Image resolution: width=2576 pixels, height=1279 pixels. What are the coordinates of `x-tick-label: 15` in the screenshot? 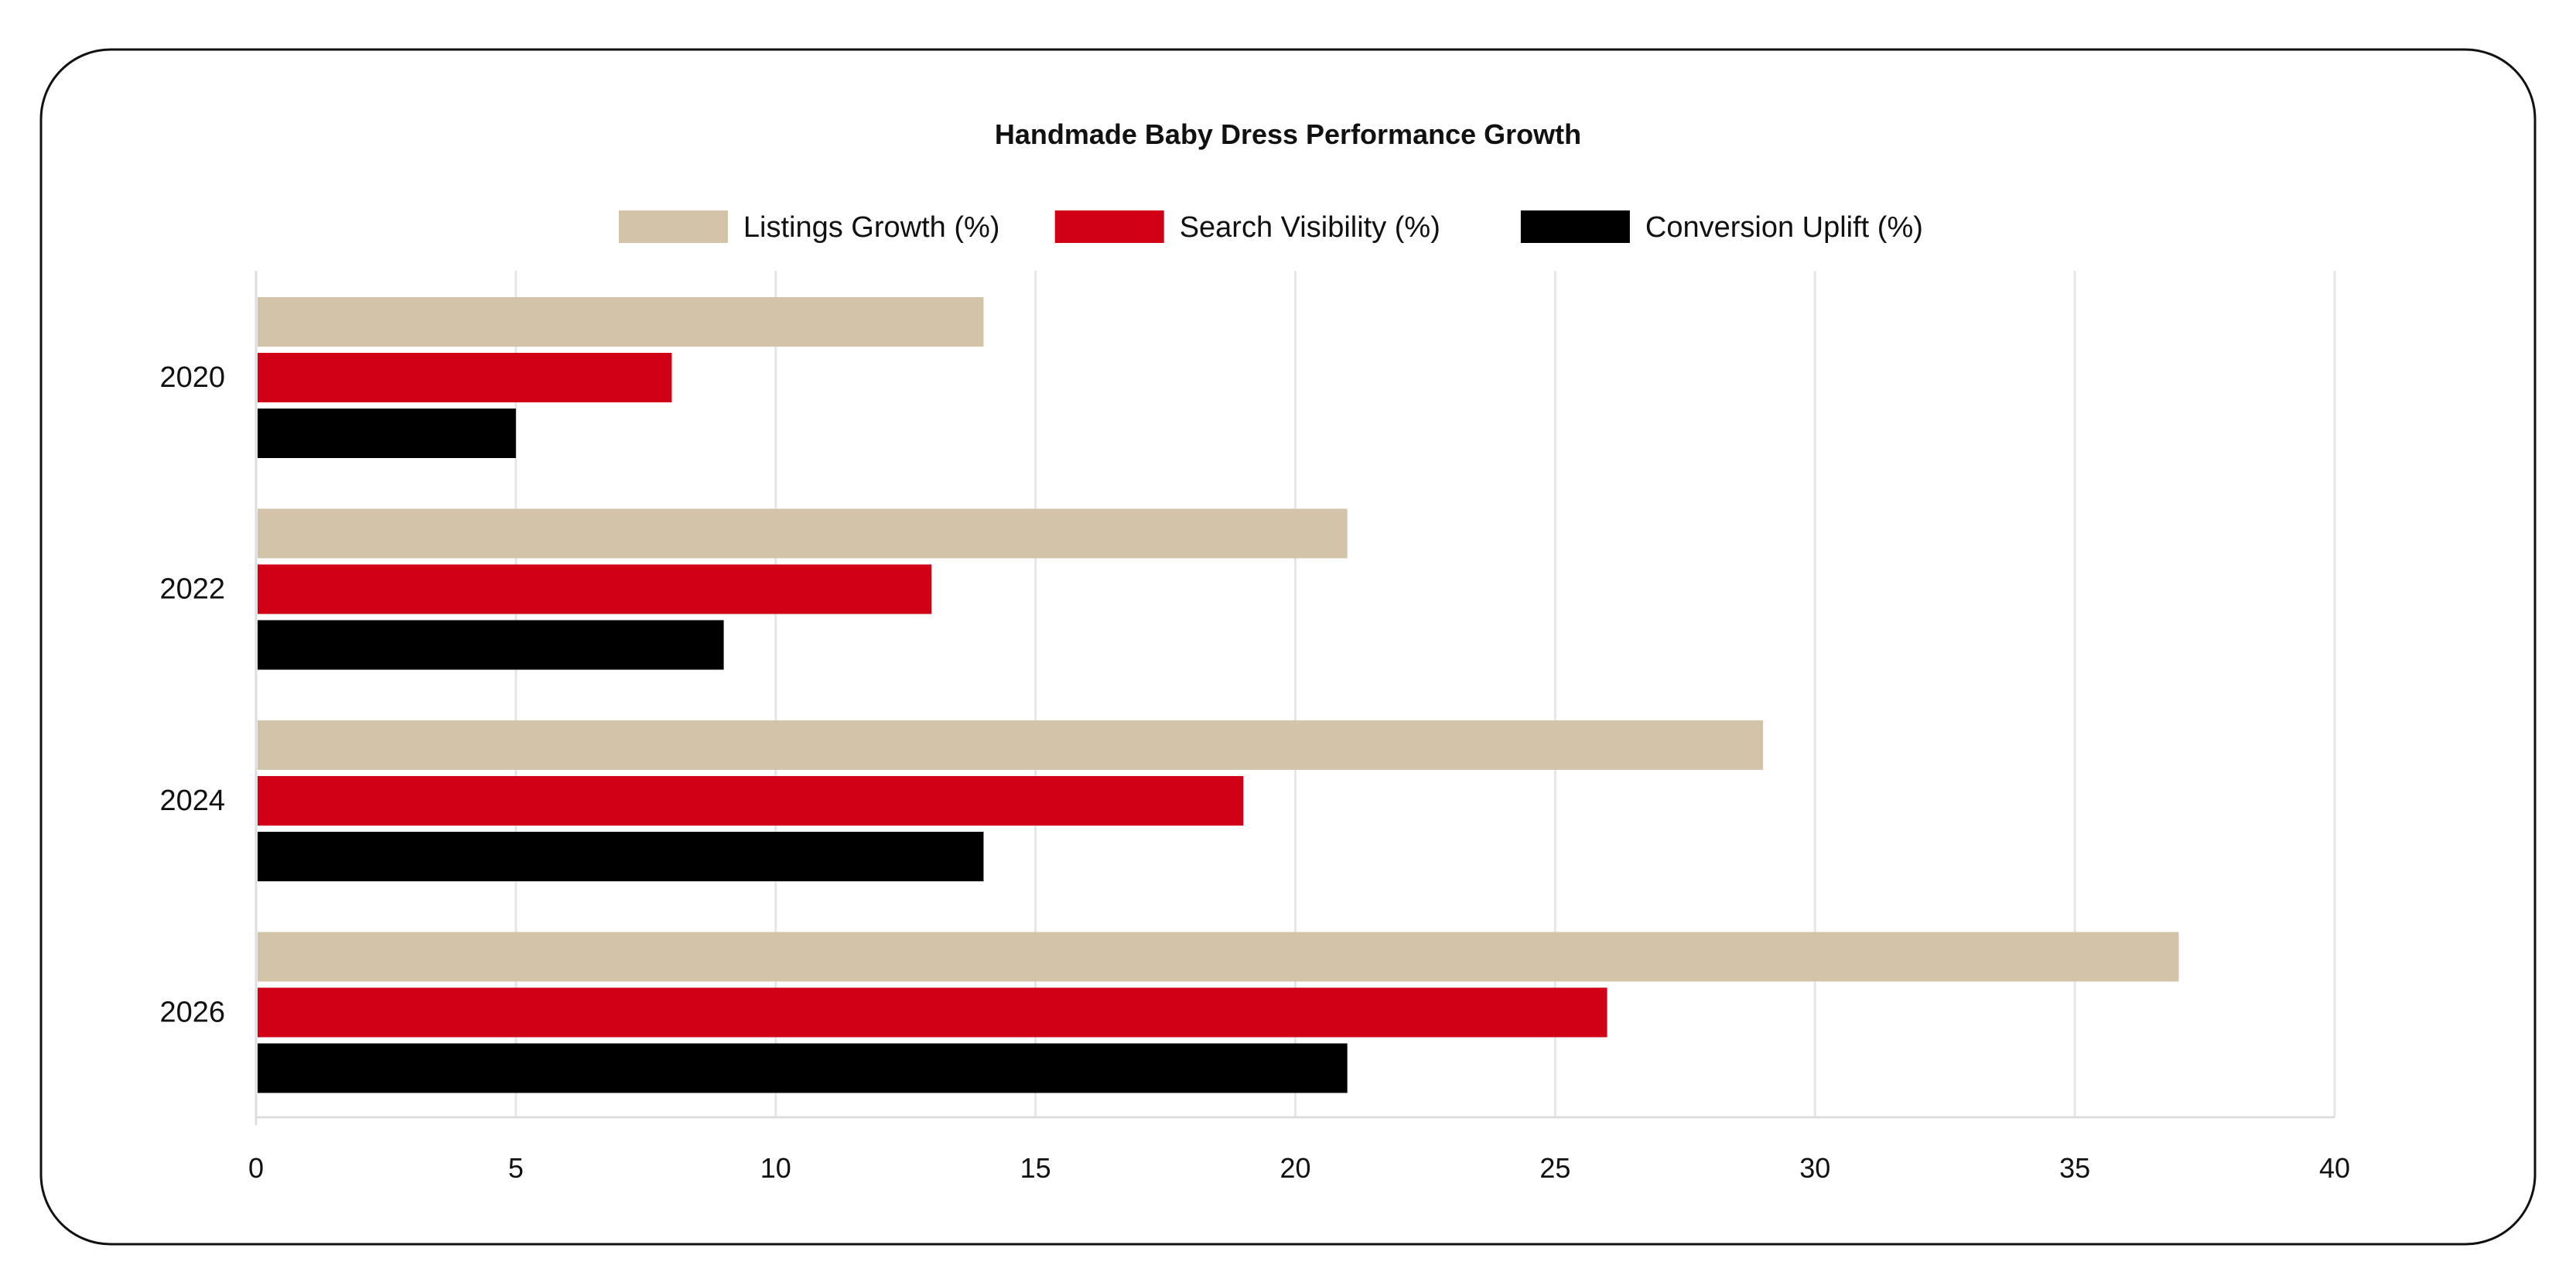 It's located at (1035, 1168).